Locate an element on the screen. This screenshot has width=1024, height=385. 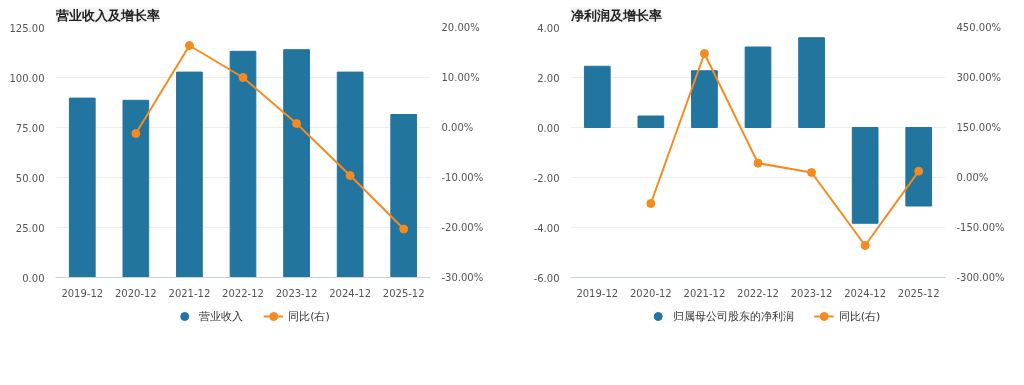
legend-label: 归属母公司股东的净利润 is located at coordinates (733, 316).